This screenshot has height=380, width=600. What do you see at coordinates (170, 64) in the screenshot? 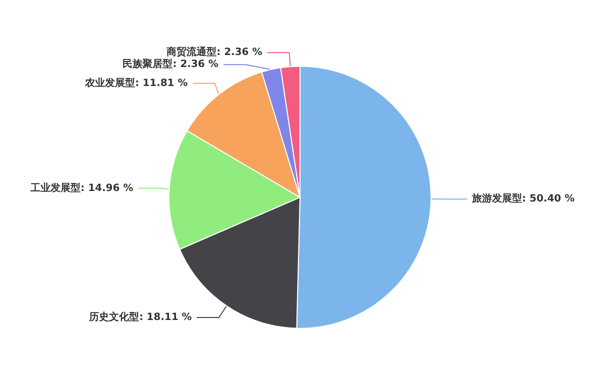
I see `slice-label: 民族聚居型: 2.36 %` at bounding box center [170, 64].